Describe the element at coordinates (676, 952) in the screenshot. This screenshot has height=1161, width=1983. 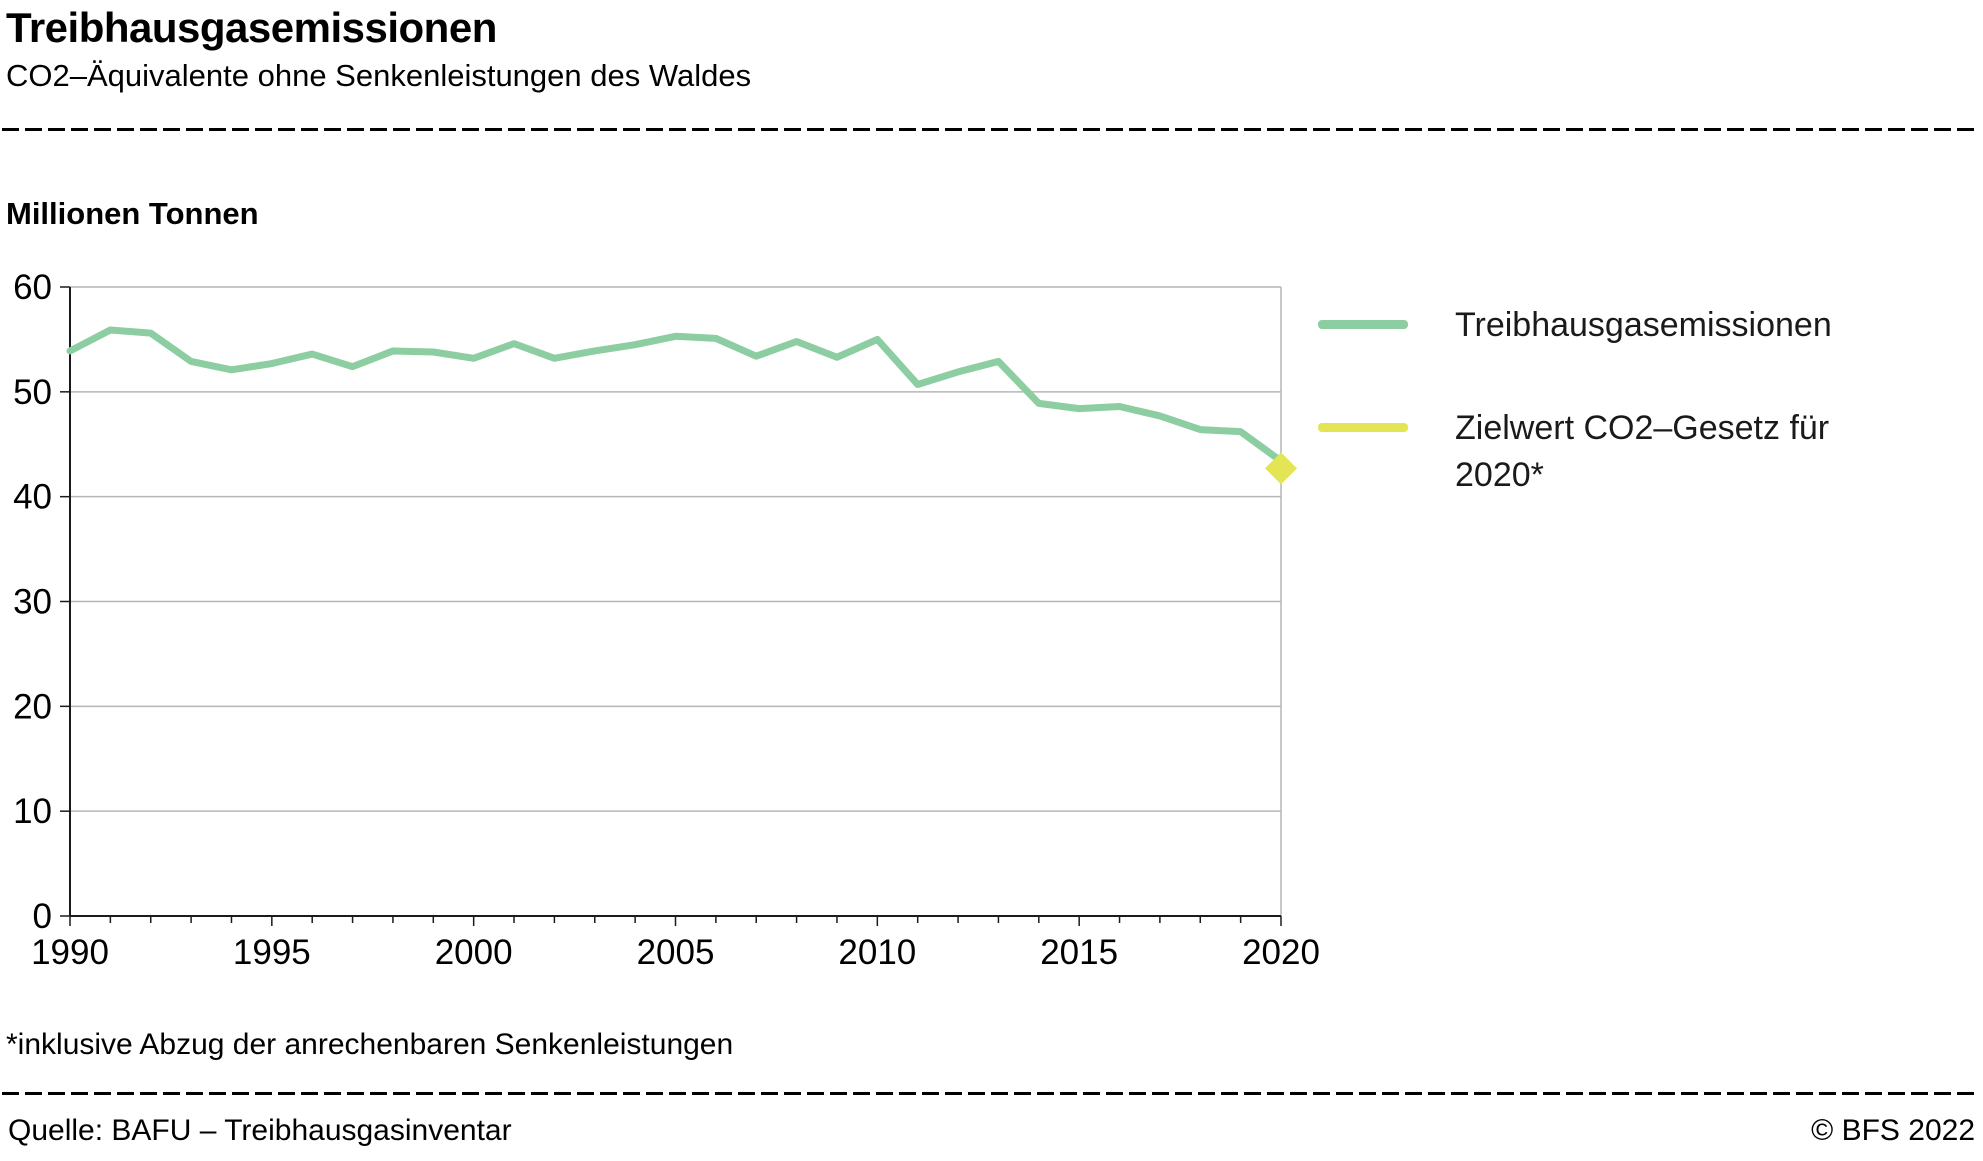
I see `x-tick-label: 2005` at that location.